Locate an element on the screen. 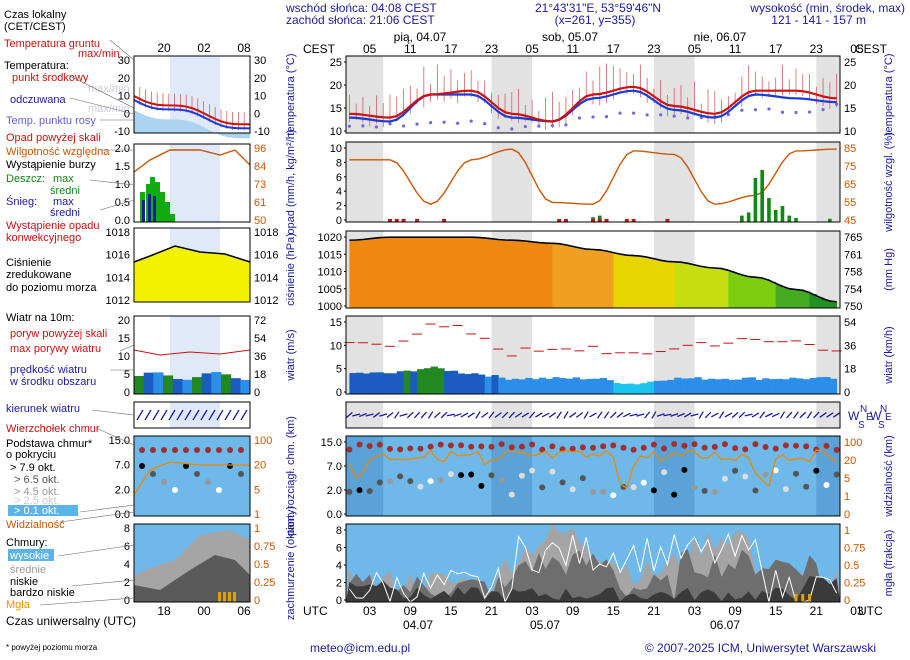  mini-tick-left: 30 is located at coordinates (124, 61).